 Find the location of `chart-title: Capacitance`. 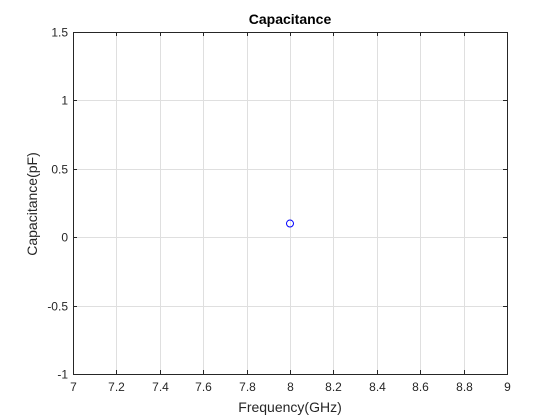

chart-title: Capacitance is located at coordinates (290, 19).